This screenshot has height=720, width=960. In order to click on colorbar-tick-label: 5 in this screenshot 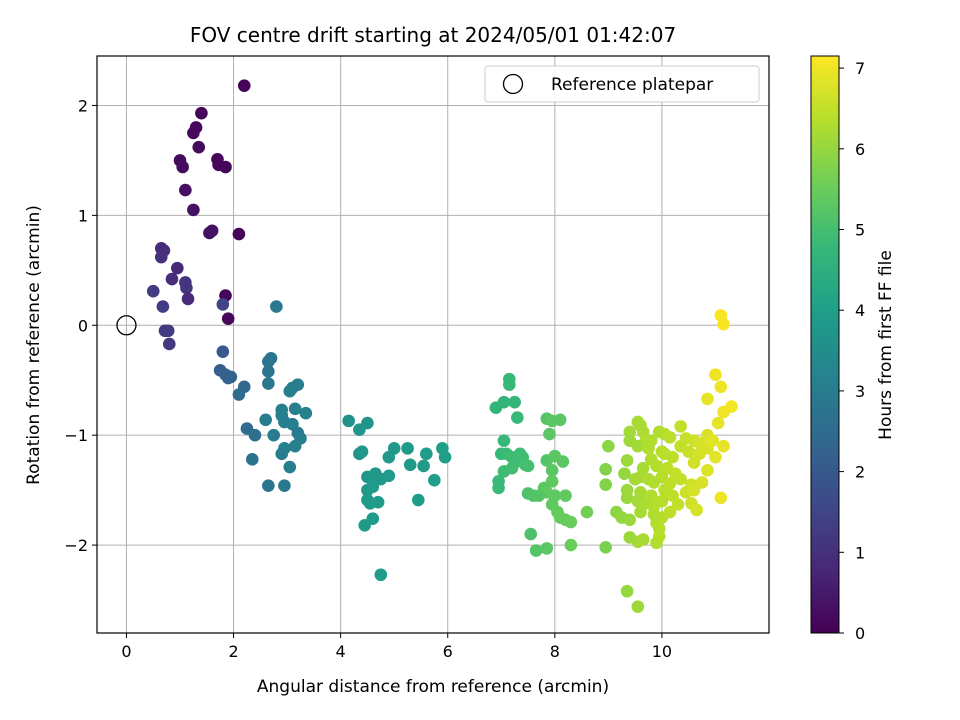, I will do `click(860, 230)`.